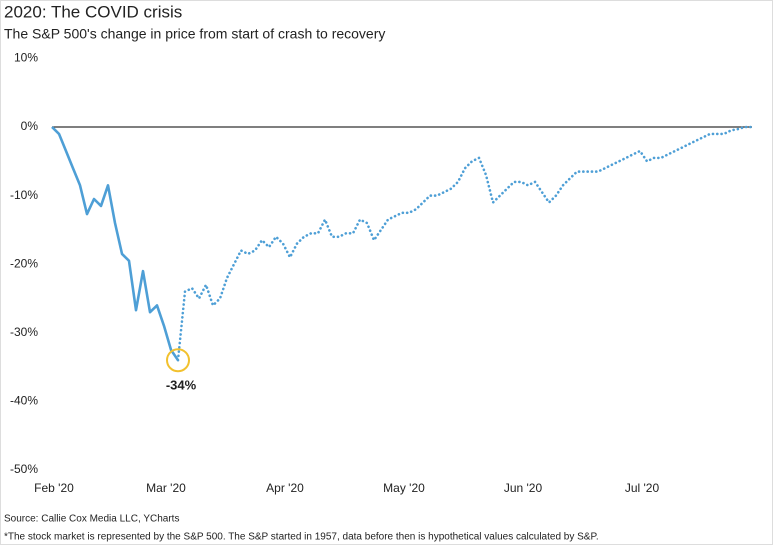 The height and width of the screenshot is (545, 773). Describe the element at coordinates (285, 488) in the screenshot. I see `x-tick-label: Apr '20` at that location.